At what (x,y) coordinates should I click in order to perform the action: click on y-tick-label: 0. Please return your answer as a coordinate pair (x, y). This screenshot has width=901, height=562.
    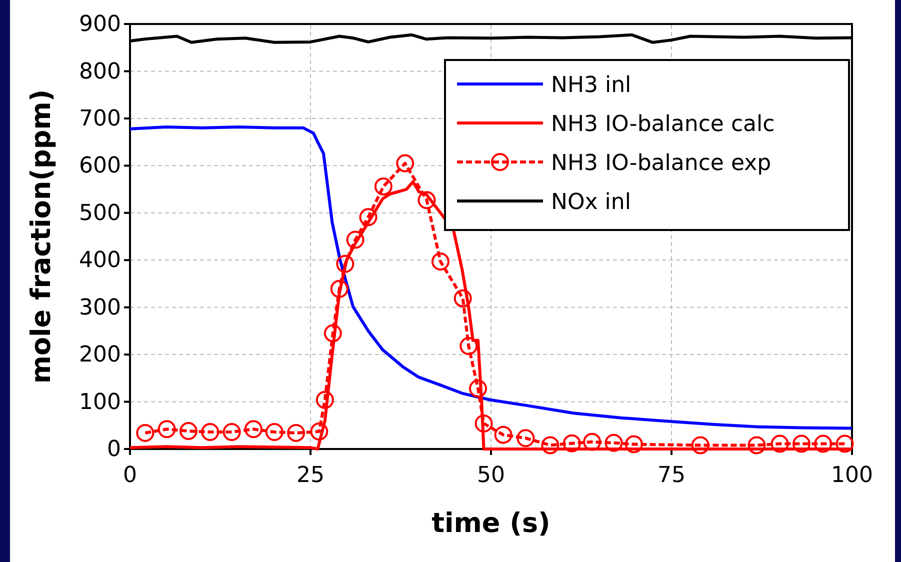
    Looking at the image, I should click on (114, 449).